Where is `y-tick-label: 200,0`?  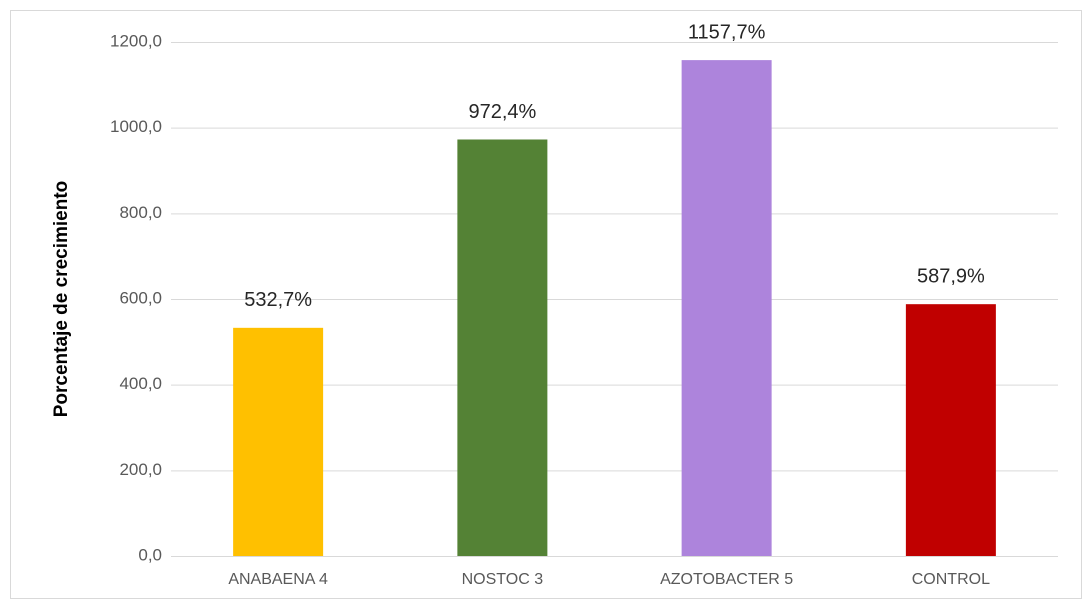 y-tick-label: 200,0 is located at coordinates (140, 469).